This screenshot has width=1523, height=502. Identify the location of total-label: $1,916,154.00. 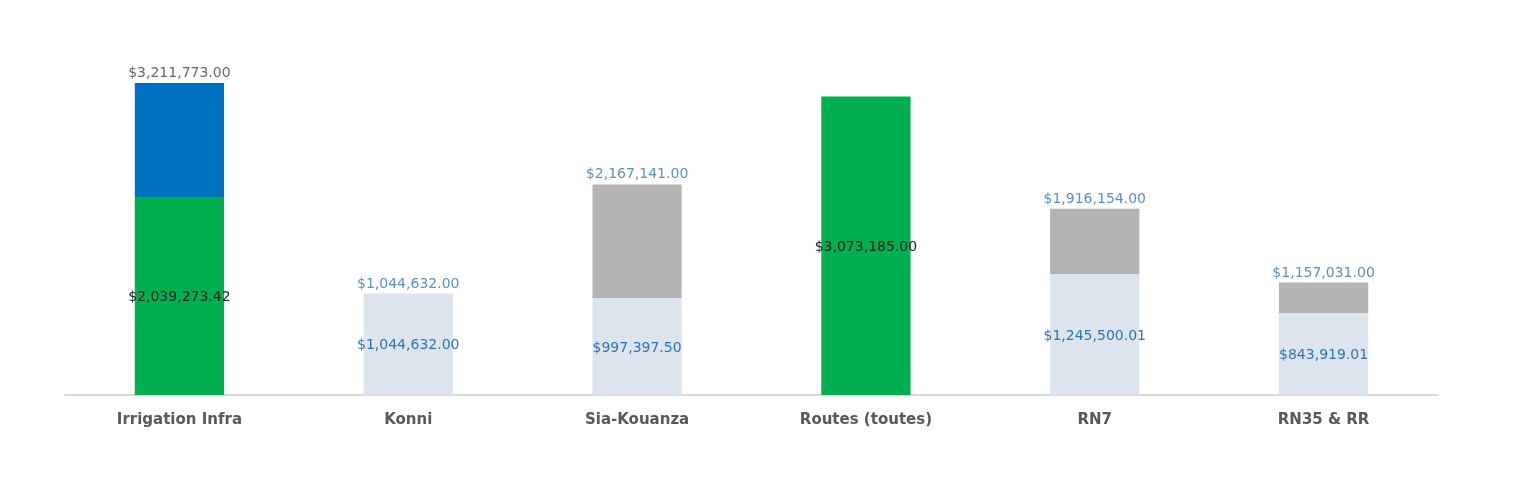
(1094, 197).